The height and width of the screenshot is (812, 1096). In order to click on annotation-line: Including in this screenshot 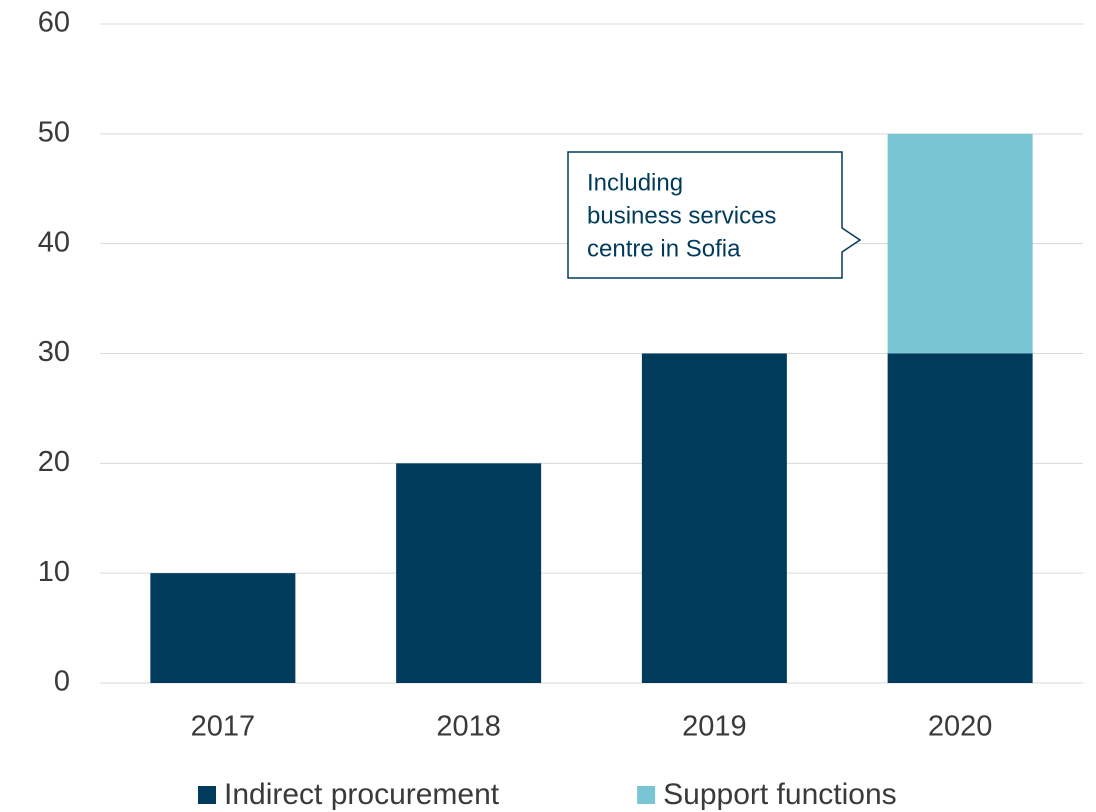, I will do `click(635, 182)`.